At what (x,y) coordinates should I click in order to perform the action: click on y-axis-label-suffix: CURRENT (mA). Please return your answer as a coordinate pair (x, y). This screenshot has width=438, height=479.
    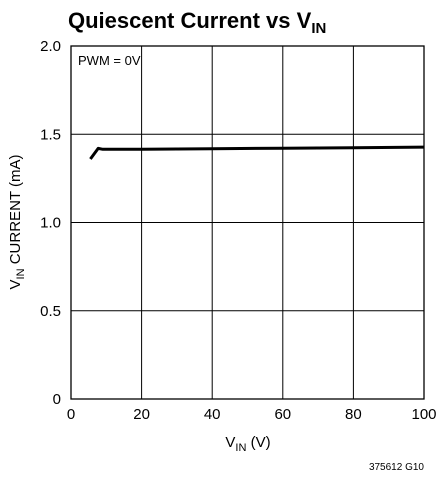
    Looking at the image, I should click on (15, 212).